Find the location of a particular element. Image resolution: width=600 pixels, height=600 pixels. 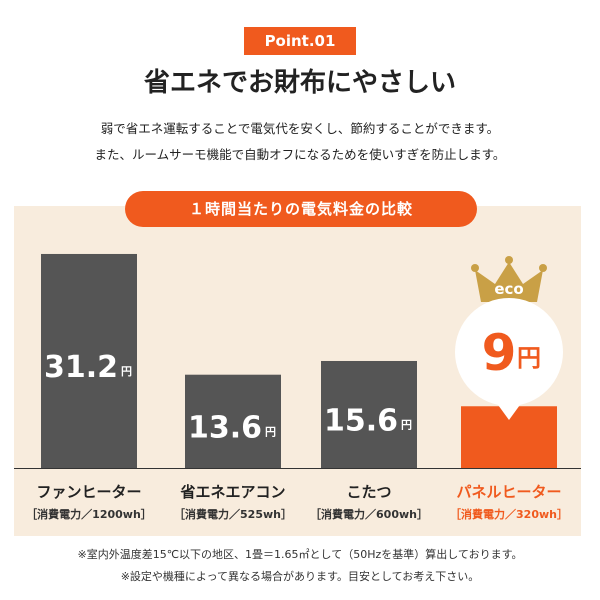

description-line-1: 弱で省エネ運転することで電気代を安くし、節約することができます。 is located at coordinates (300, 128).